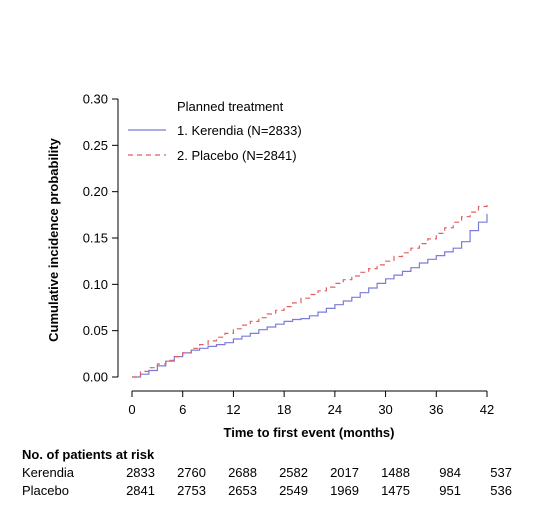  What do you see at coordinates (501, 490) in the screenshot?
I see `at-risk-value: 536` at bounding box center [501, 490].